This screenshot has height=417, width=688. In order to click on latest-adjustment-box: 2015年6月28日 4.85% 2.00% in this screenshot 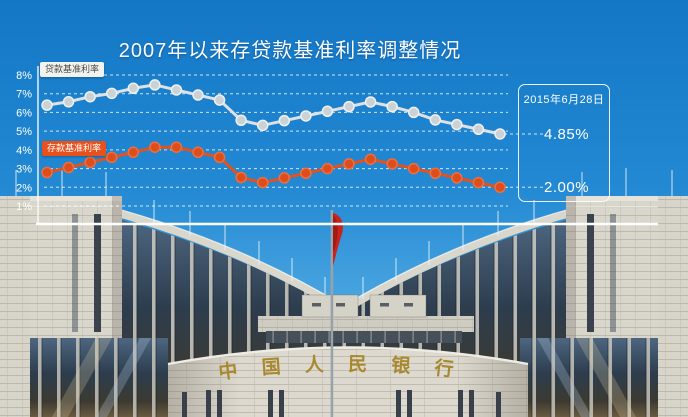, I will do `click(564, 143)`.